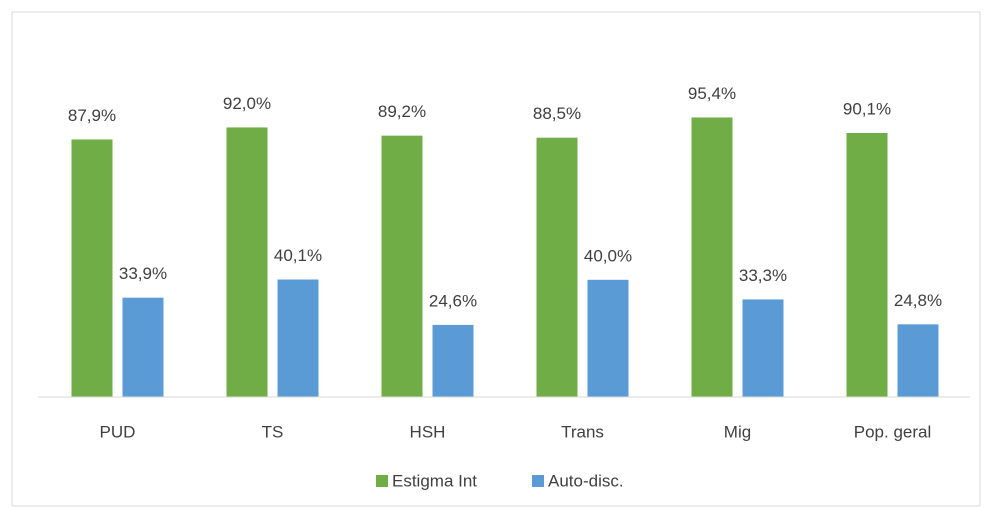 The width and height of the screenshot is (984, 510). I want to click on x-tick-label: Trans, so click(582, 431).